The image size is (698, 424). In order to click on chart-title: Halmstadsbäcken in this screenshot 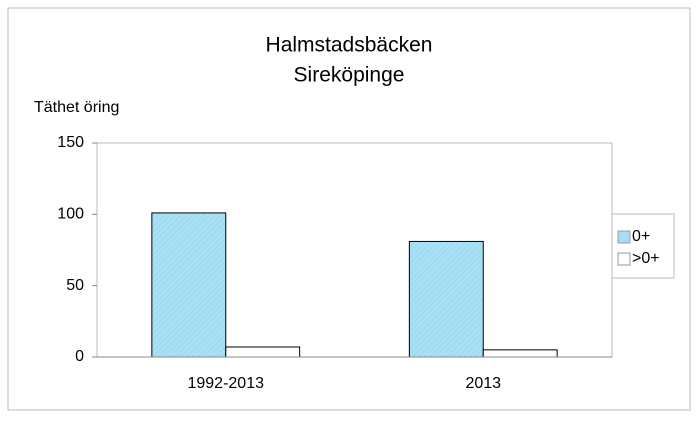, I will do `click(349, 45)`.